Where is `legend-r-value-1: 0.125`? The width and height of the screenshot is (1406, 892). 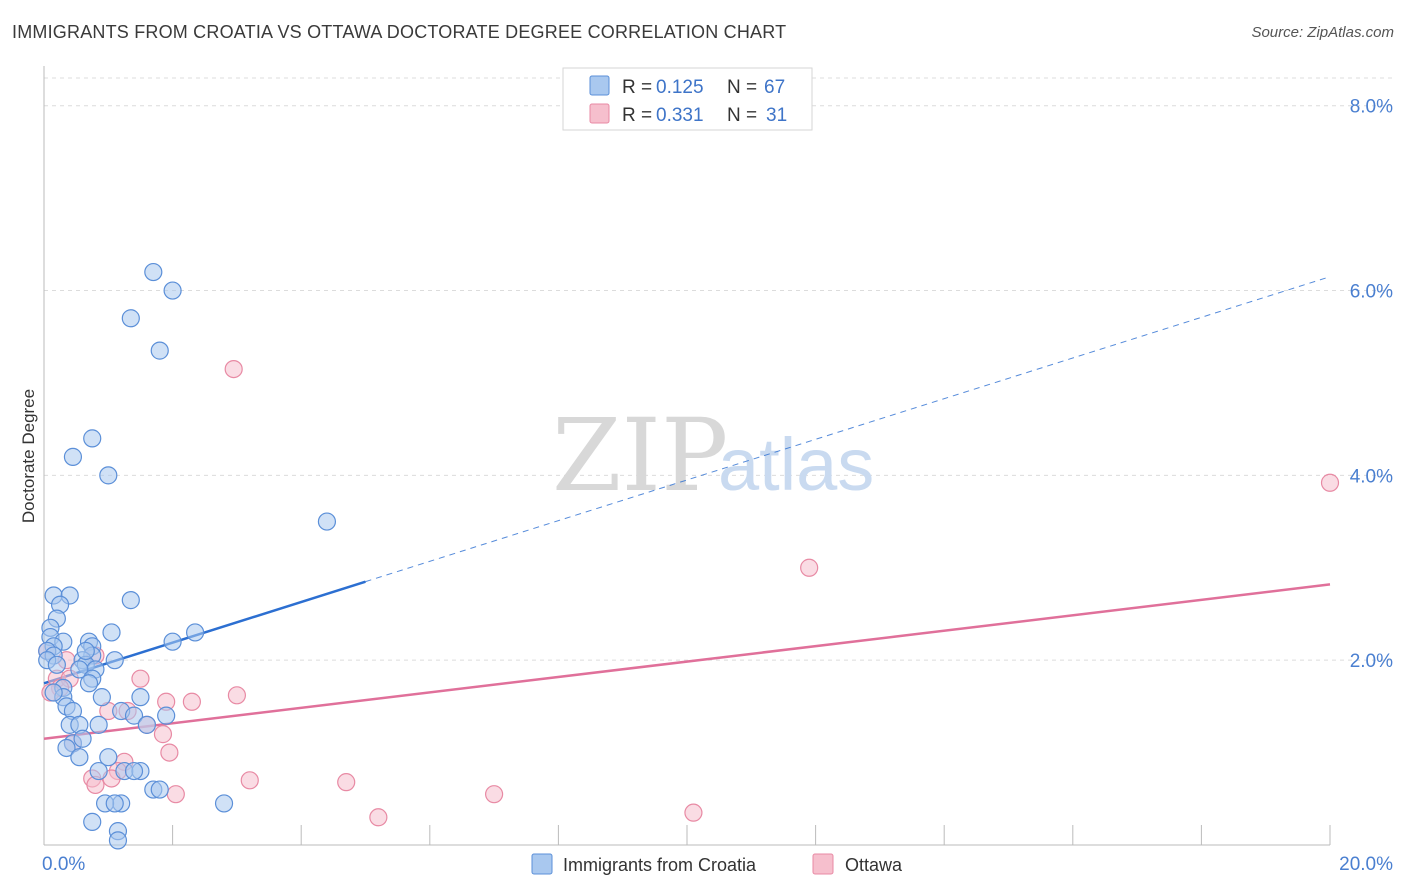 legend-r-value-1: 0.125 is located at coordinates (680, 87).